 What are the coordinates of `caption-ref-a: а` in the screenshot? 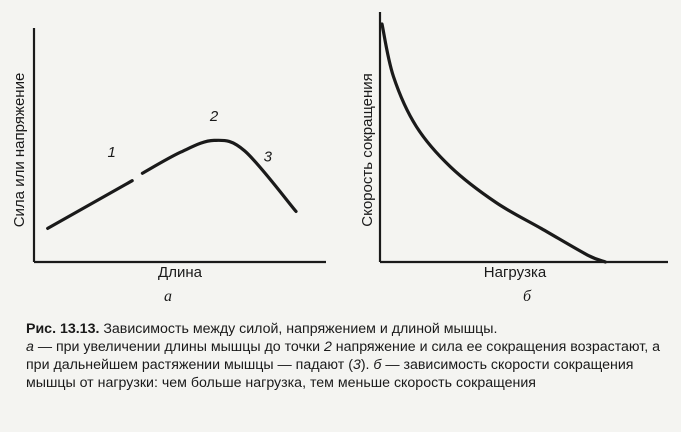 It's located at (30, 347).